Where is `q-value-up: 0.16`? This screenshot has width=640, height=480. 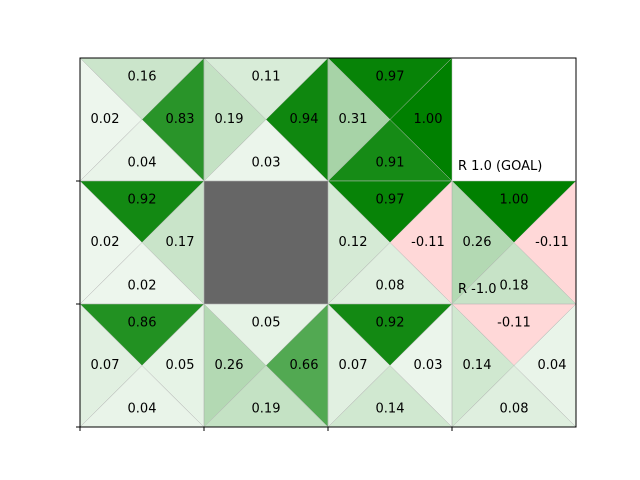
q-value-up: 0.16 is located at coordinates (142, 77).